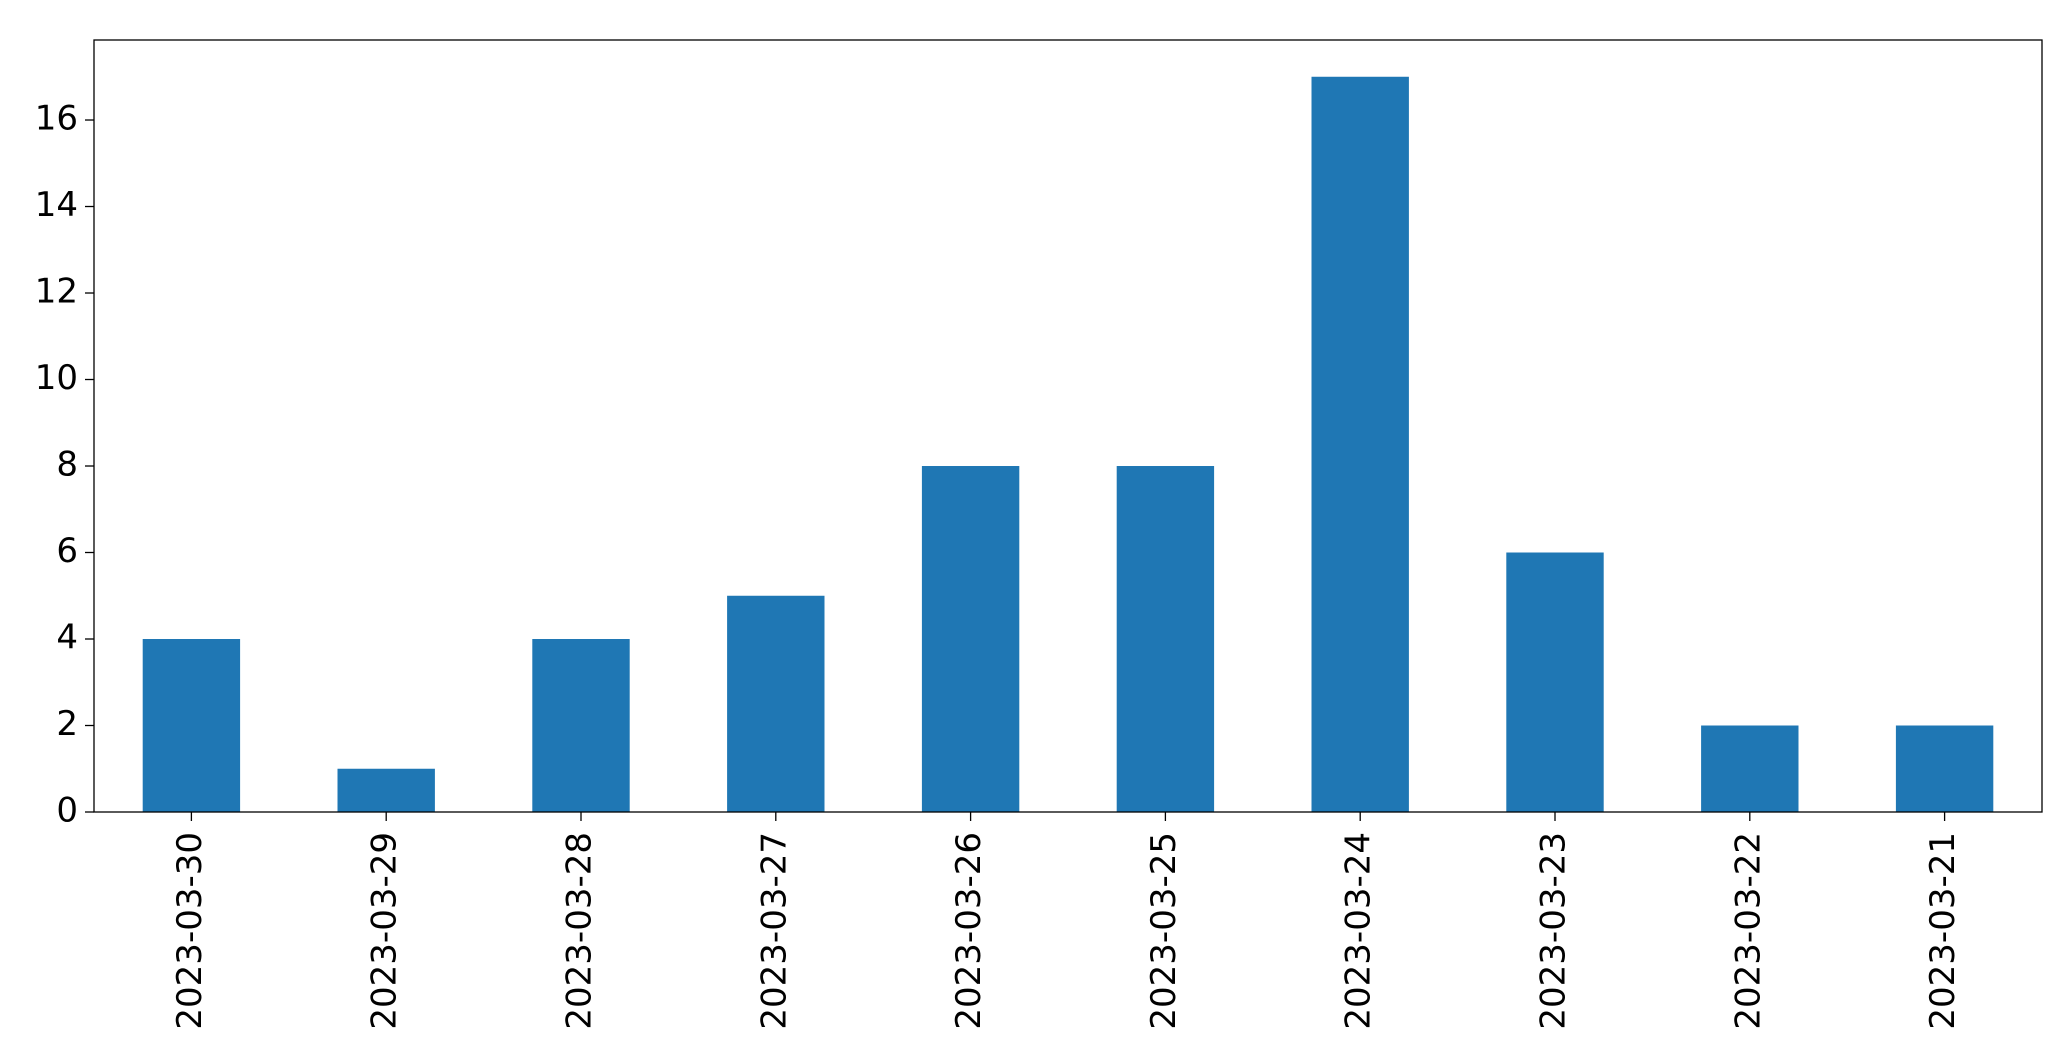  What do you see at coordinates (56, 205) in the screenshot?
I see `y-tick-label: 14` at bounding box center [56, 205].